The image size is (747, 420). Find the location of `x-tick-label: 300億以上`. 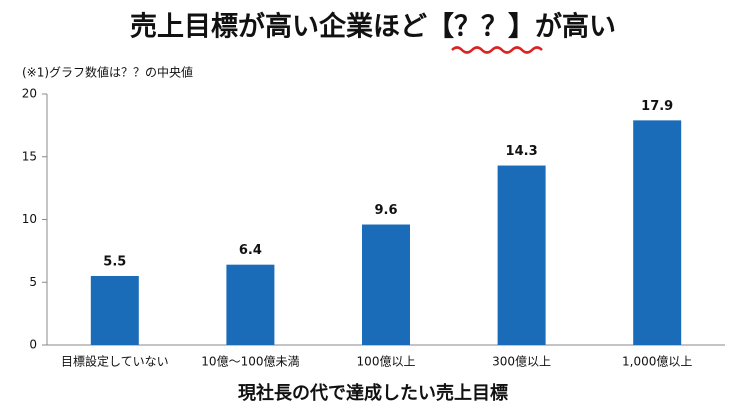

x-tick-label: 300億以上 is located at coordinates (521, 362).